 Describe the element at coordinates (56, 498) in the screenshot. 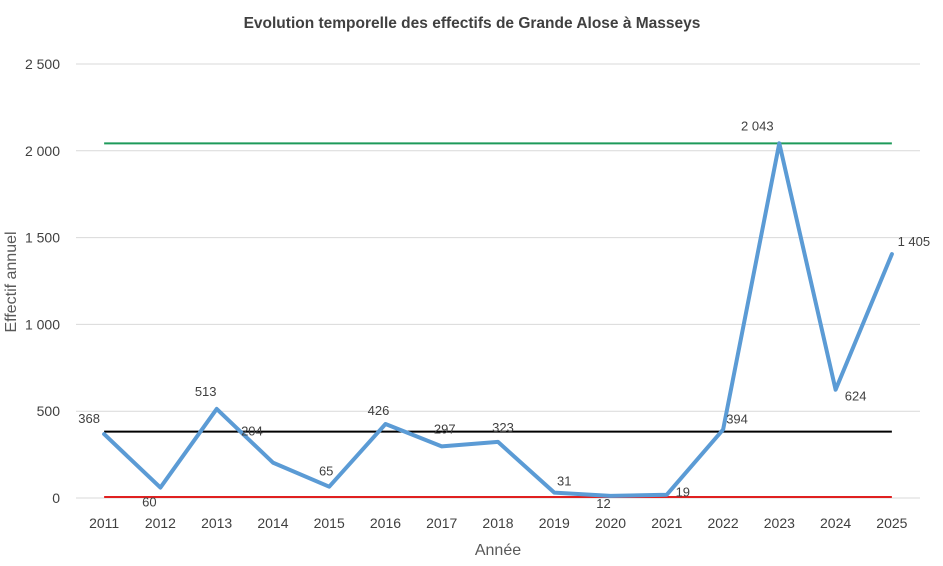

I see `y-tick-label: 0` at that location.